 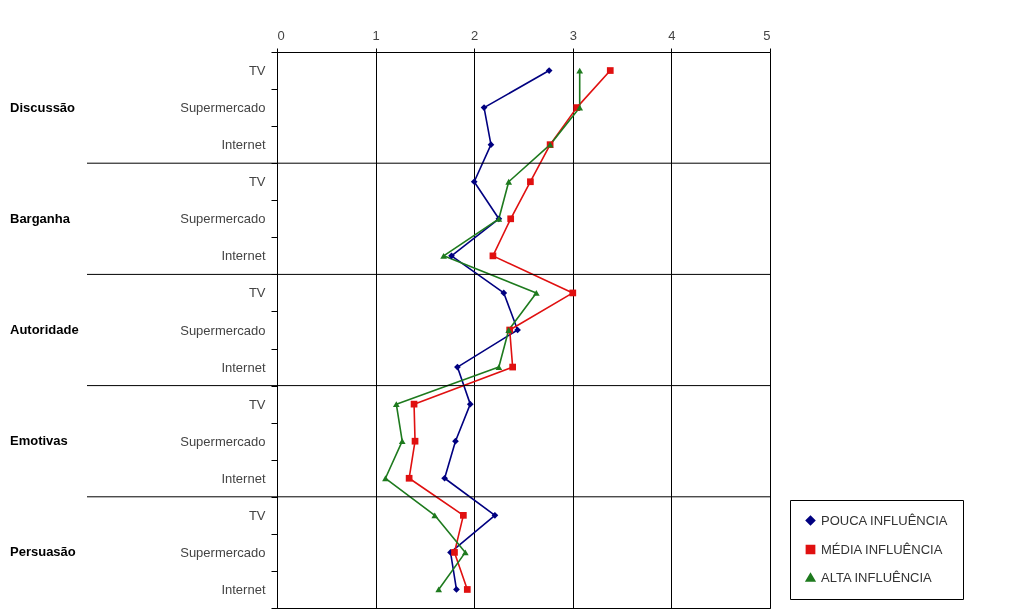 I want to click on text: Autoridade, so click(x=44, y=329).